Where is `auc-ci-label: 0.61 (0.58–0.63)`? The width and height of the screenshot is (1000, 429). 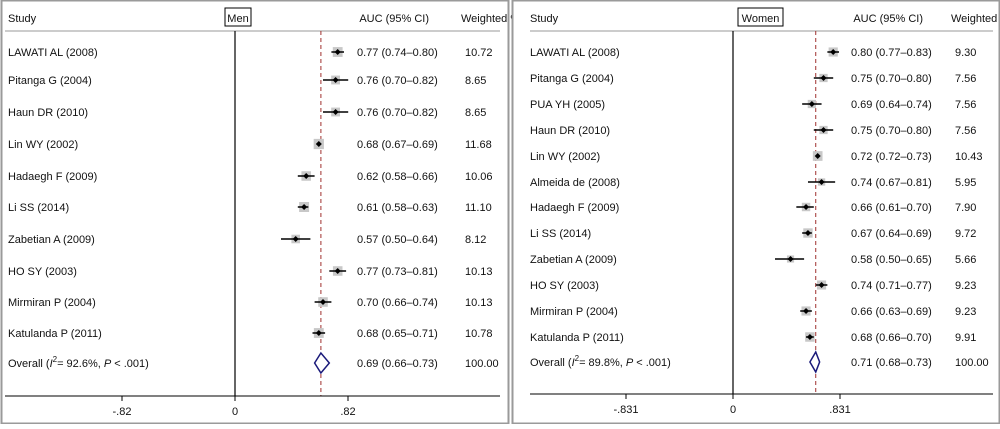 auc-ci-label: 0.61 (0.58–0.63) is located at coordinates (397, 208).